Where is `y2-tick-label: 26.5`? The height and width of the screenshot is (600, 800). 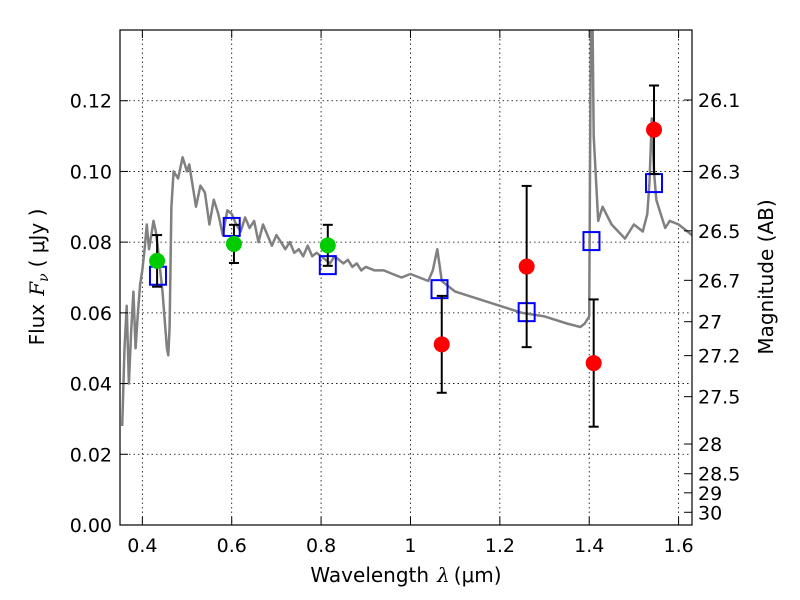 y2-tick-label: 26.5 is located at coordinates (719, 232).